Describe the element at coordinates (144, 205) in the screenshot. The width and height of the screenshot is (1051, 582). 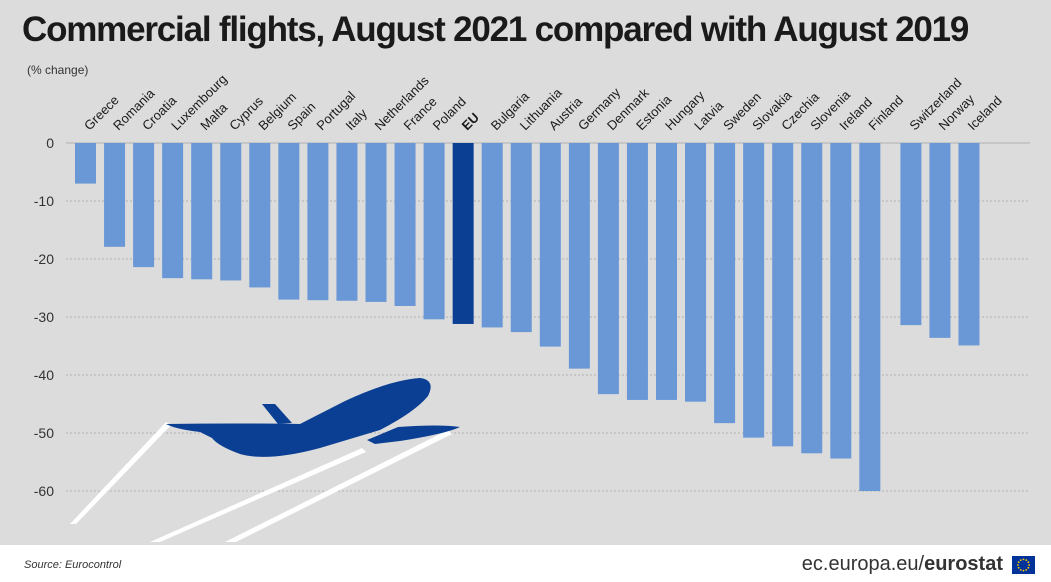
I see `bar-croatia` at that location.